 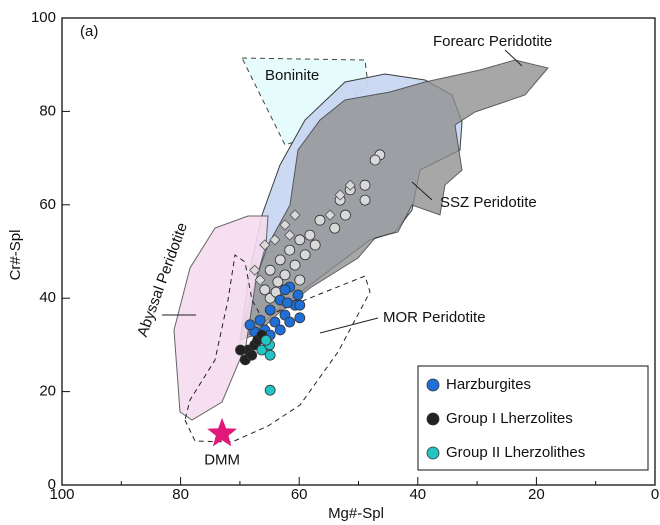 What do you see at coordinates (299, 494) in the screenshot?
I see `x-tick-label: 60` at bounding box center [299, 494].